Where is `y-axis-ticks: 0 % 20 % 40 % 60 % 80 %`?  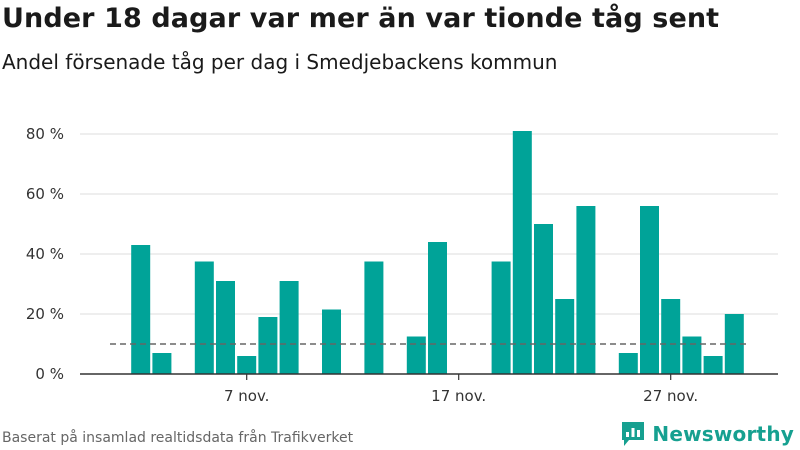
y-axis-ticks: 0 % 20 % 40 % 60 % 80 % is located at coordinates (45, 254).